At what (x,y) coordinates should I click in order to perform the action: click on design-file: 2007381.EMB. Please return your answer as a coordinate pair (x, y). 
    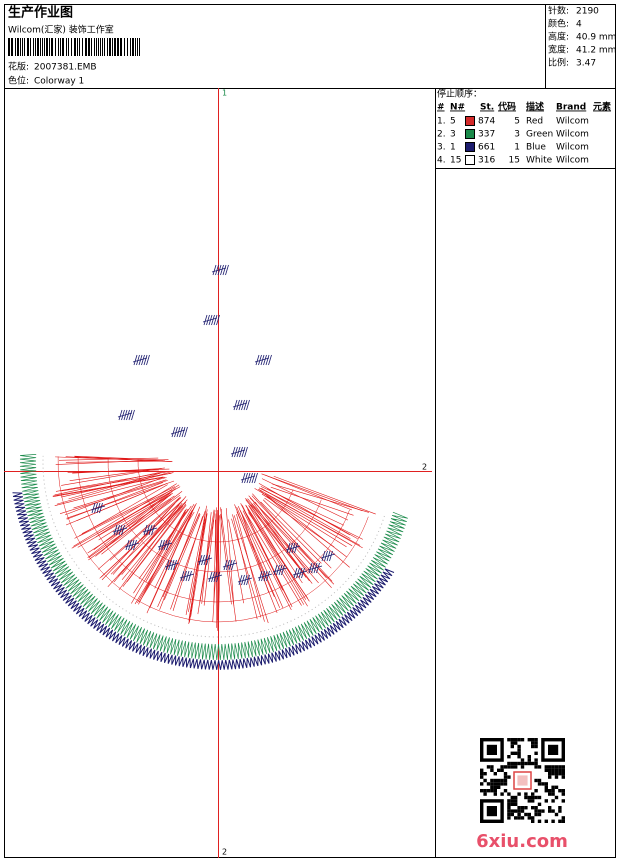
    Looking at the image, I should click on (65, 68).